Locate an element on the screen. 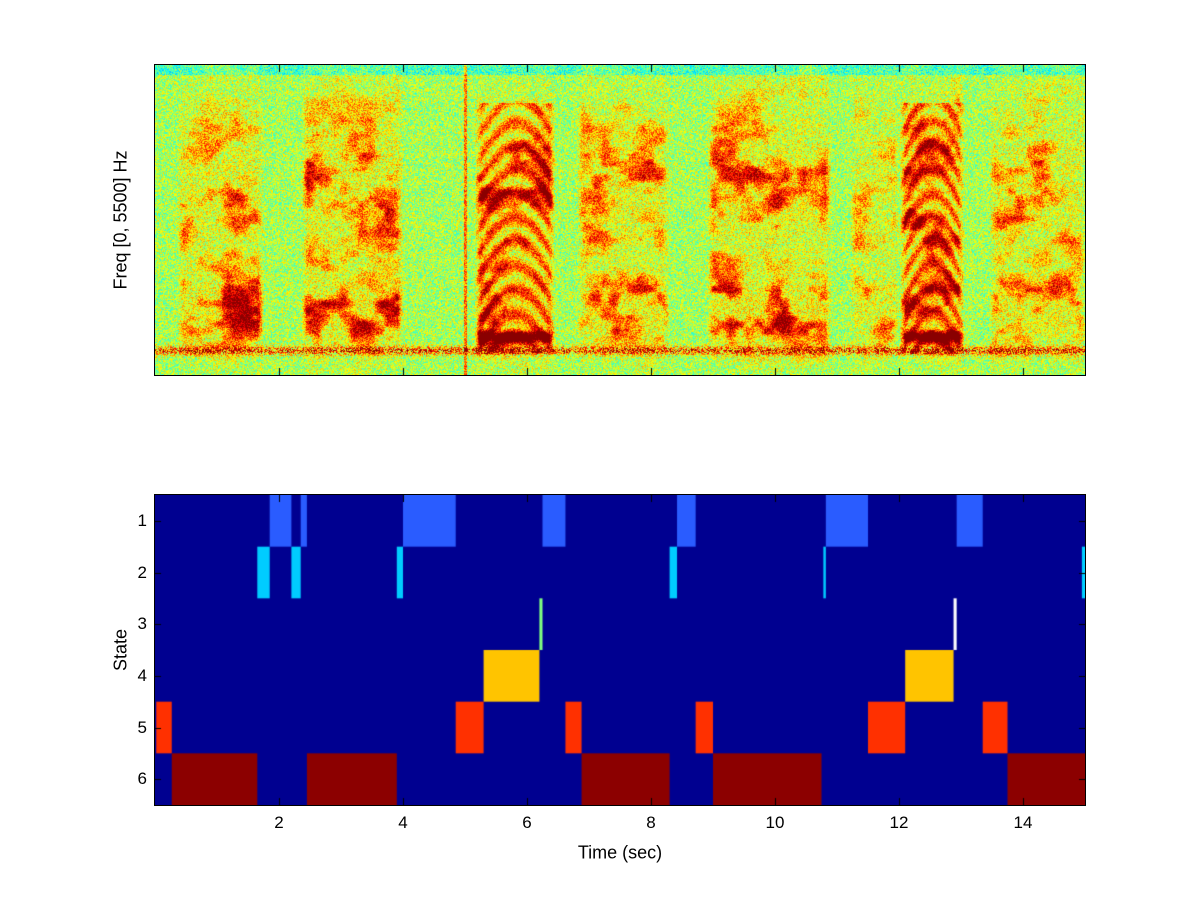  x-tick-label: 14 is located at coordinates (1023, 822).